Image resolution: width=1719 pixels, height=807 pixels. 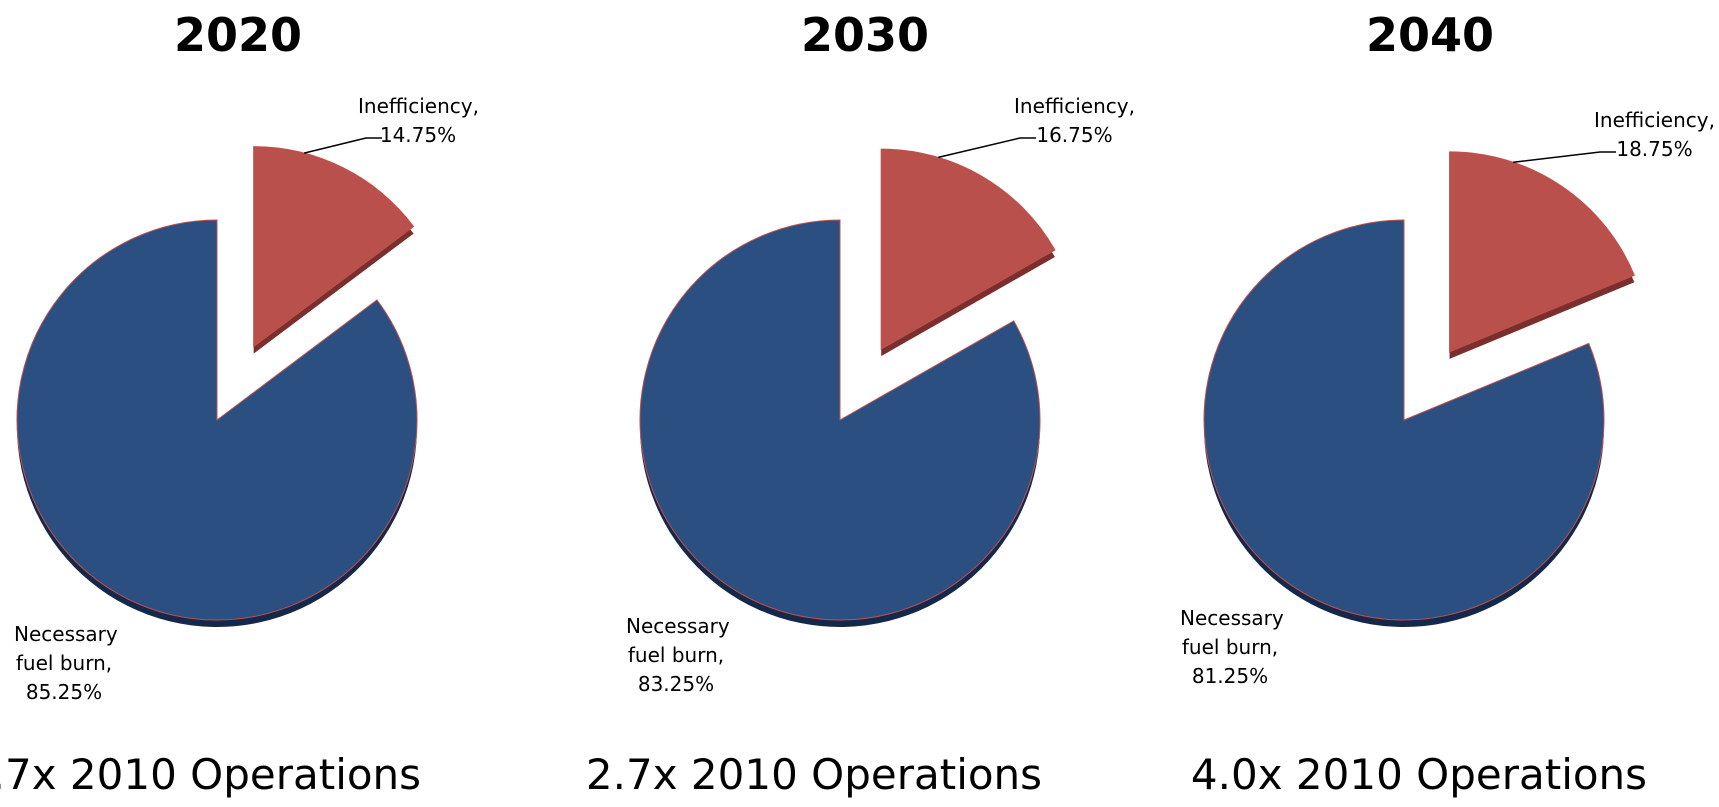 What do you see at coordinates (1430, 35) in the screenshot?
I see `chart-title: 2040` at bounding box center [1430, 35].